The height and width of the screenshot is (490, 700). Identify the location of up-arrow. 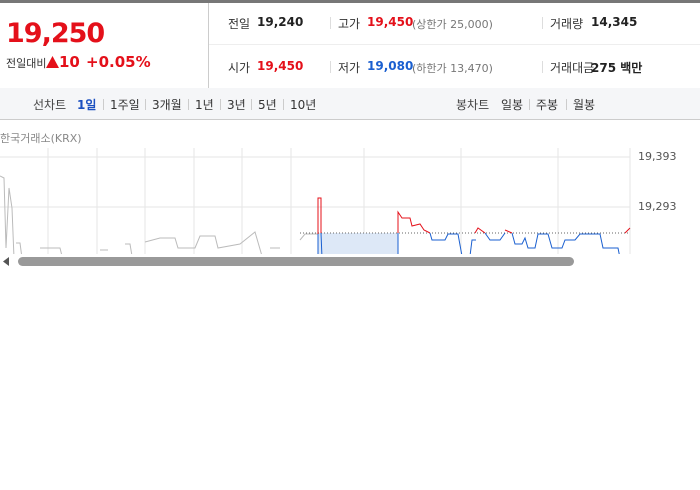
(52, 62).